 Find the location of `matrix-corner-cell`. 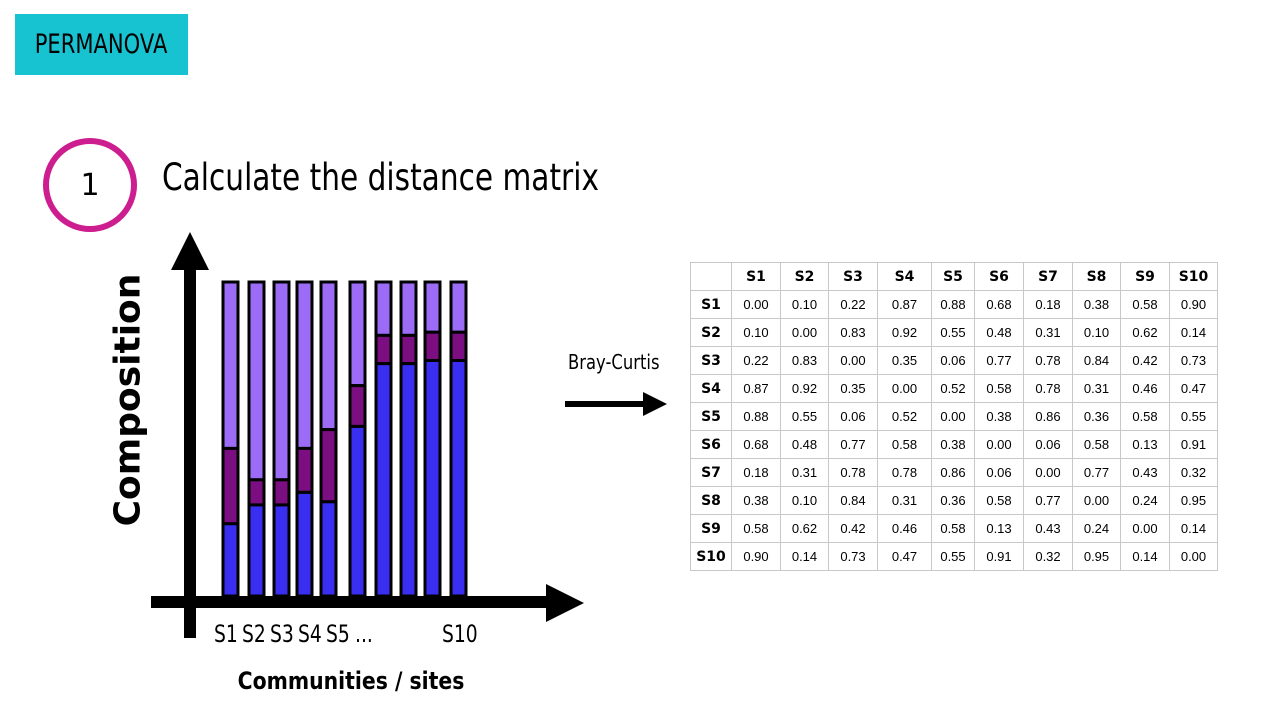

matrix-corner-cell is located at coordinates (711, 276).